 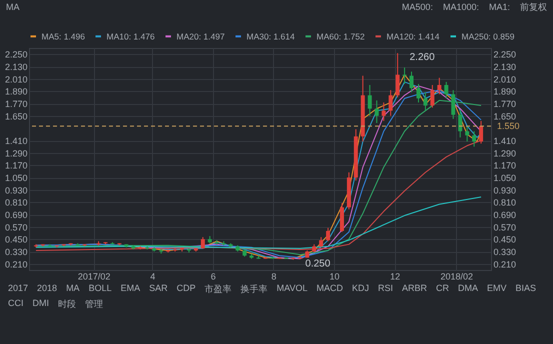 I want to click on y-tick-label: 1.650, so click(x=16, y=116).